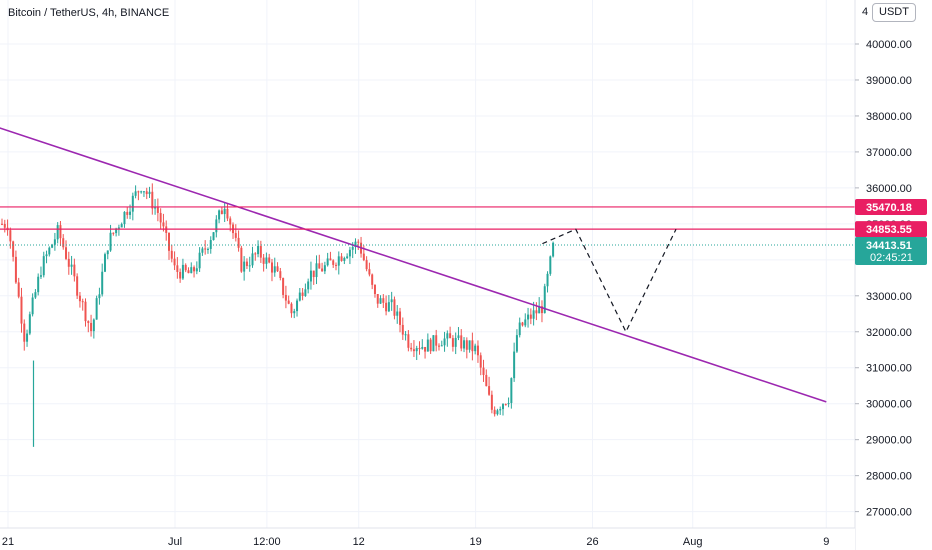 The image size is (932, 550). Describe the element at coordinates (889, 405) in the screenshot. I see `price-tick-label: 30000.00` at that location.